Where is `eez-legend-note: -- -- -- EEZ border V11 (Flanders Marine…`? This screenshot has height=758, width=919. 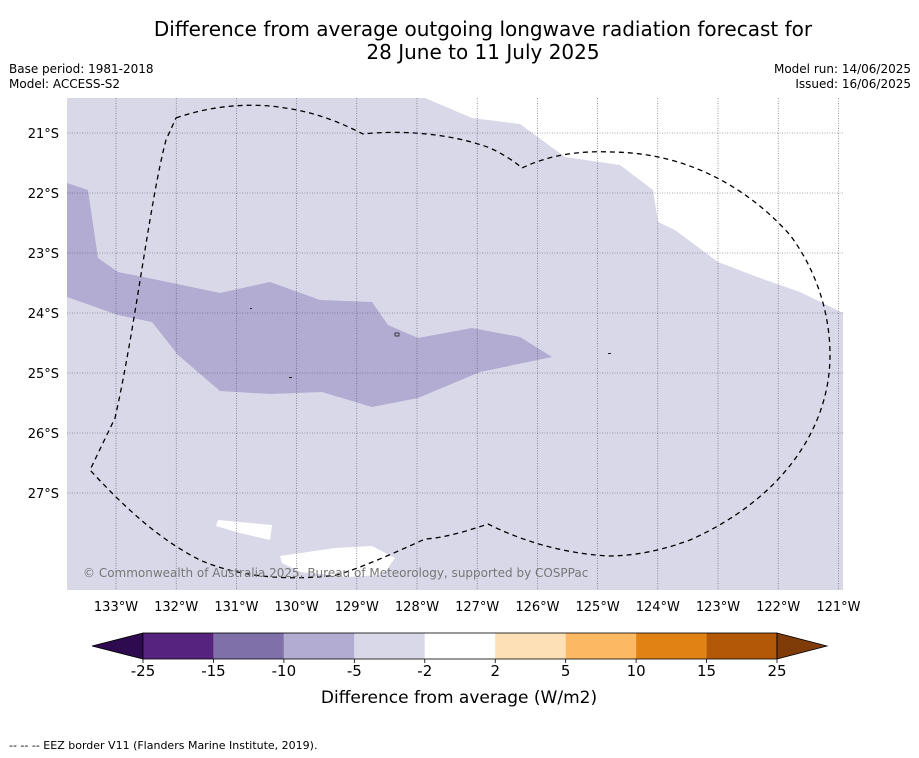 eez-legend-note: -- -- -- EEZ border V11 (Flanders Marine… is located at coordinates (163, 745).